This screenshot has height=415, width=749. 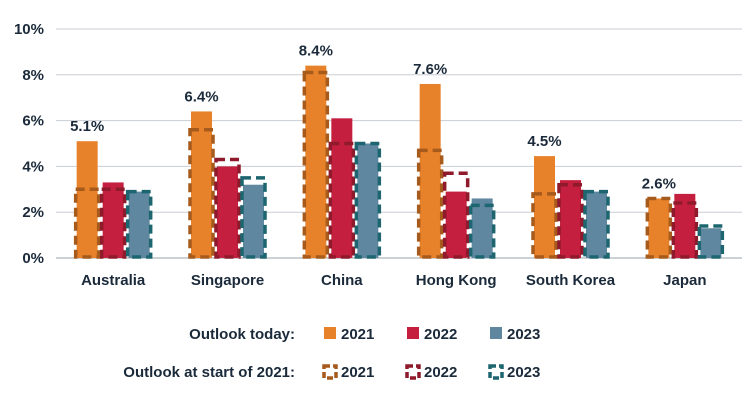 I want to click on legend-label-start: 2021, so click(x=357, y=372).